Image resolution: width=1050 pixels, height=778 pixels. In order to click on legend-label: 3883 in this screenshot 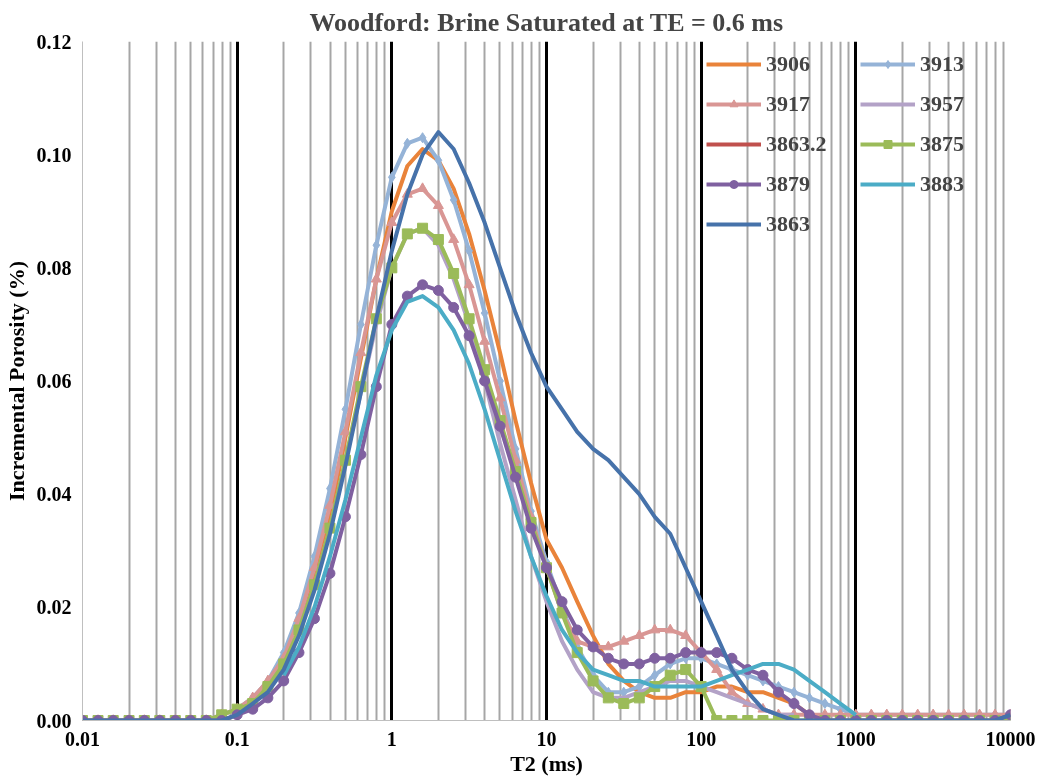, I will do `click(942, 184)`.